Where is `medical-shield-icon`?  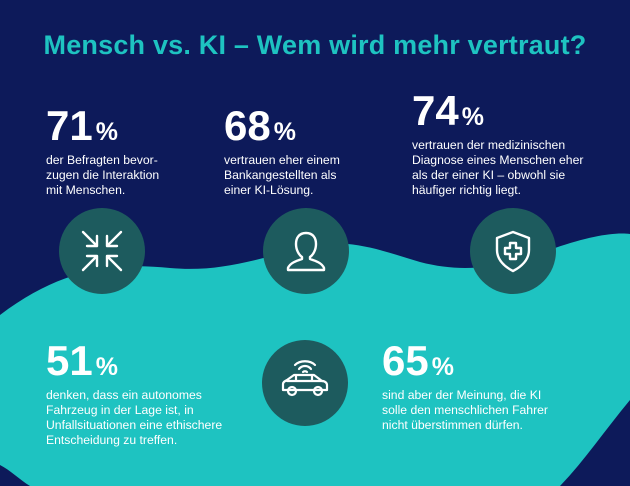 medical-shield-icon is located at coordinates (513, 251).